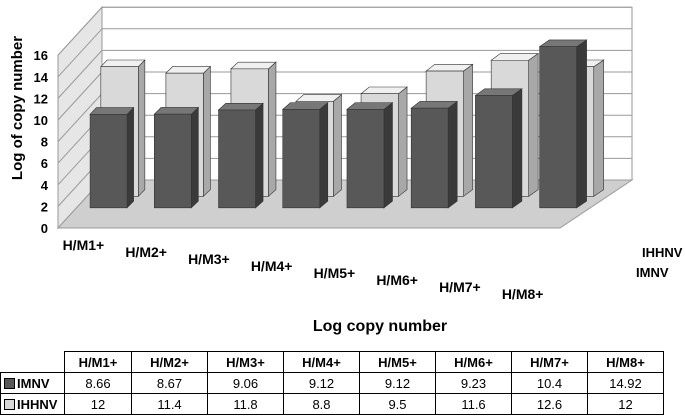 Image resolution: width=685 pixels, height=420 pixels. I want to click on table-cell: 8.67, so click(169, 383).